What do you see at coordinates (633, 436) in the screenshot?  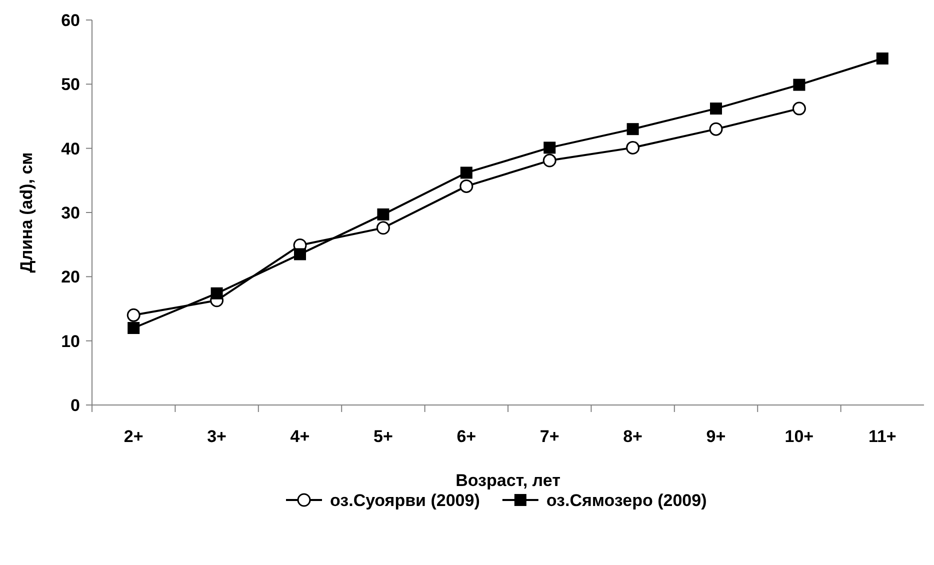 I see `x-tick-label: 8+` at bounding box center [633, 436].